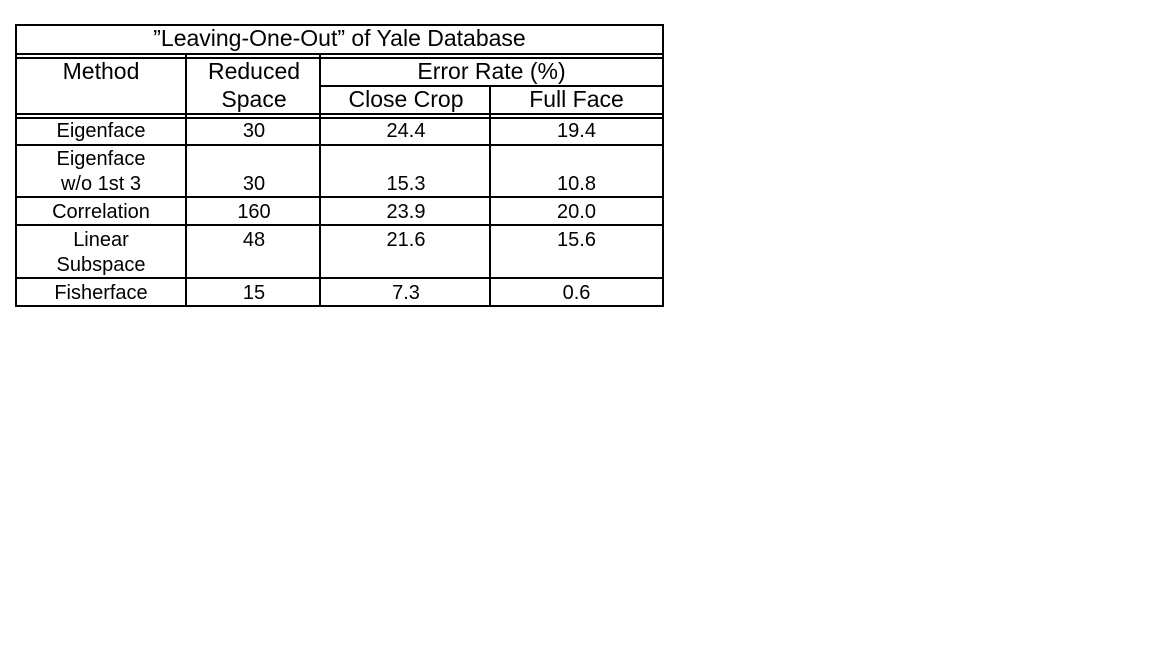 This screenshot has width=1152, height=648. What do you see at coordinates (254, 212) in the screenshot?
I see `row-reduced-space: 160` at bounding box center [254, 212].